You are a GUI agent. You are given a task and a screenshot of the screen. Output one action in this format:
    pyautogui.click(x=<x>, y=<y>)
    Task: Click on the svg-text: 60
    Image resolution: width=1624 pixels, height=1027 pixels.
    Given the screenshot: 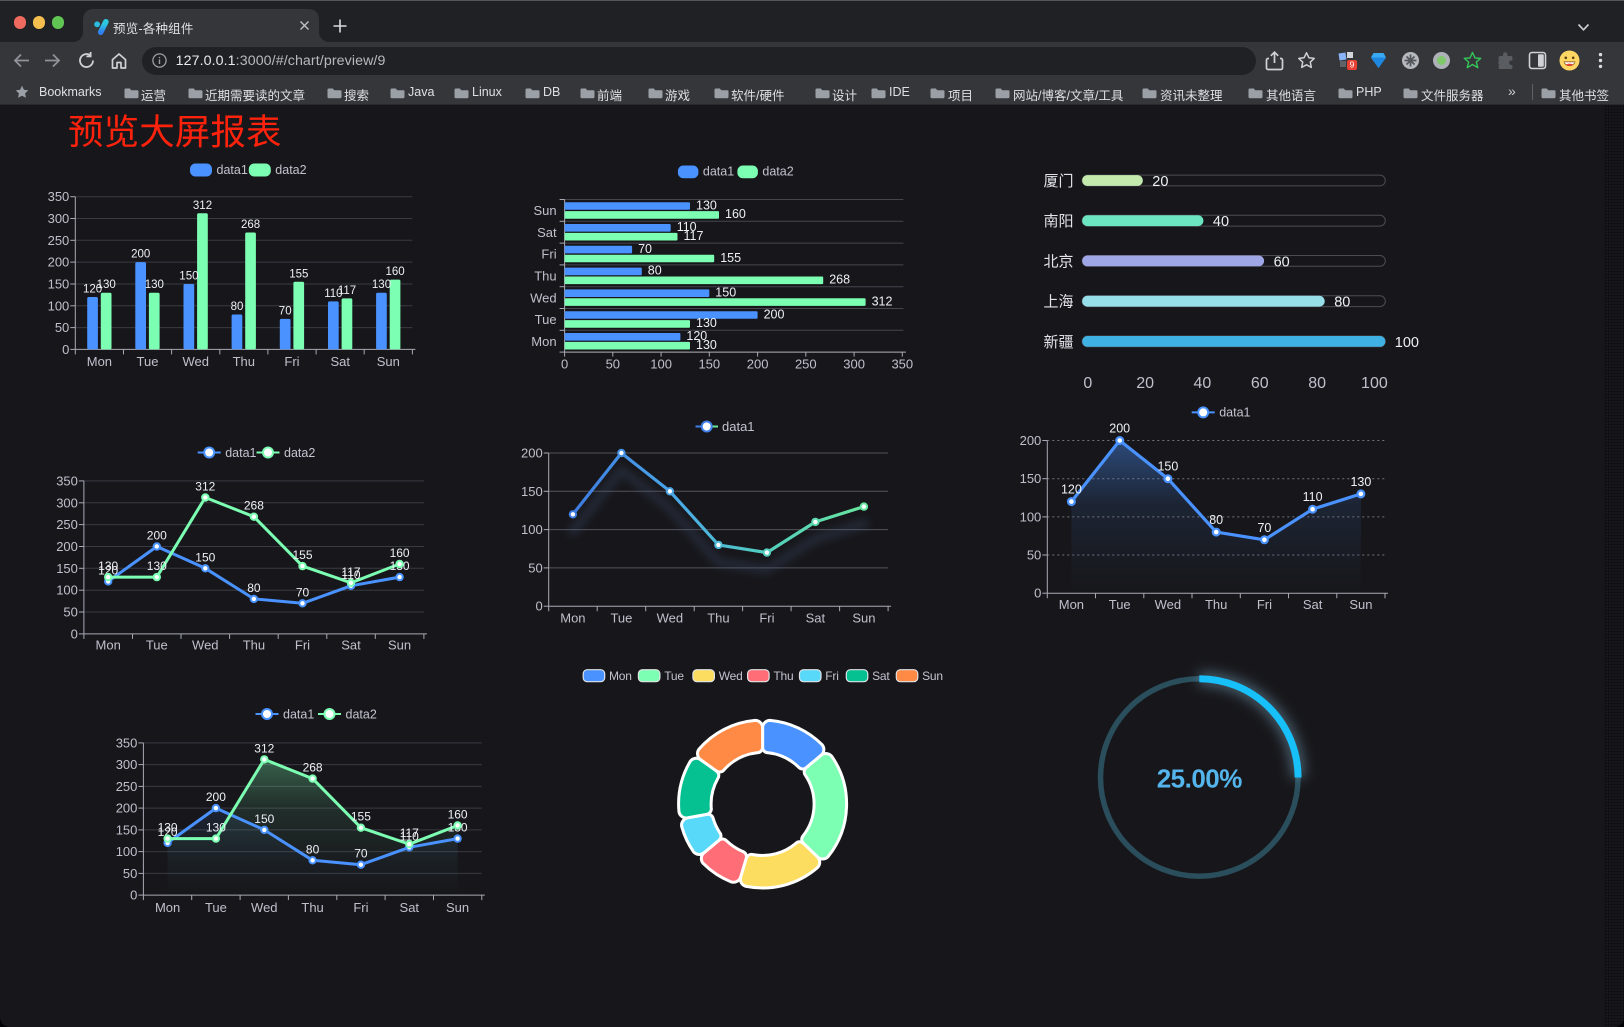 What is the action you would take?
    pyautogui.click(x=1260, y=383)
    